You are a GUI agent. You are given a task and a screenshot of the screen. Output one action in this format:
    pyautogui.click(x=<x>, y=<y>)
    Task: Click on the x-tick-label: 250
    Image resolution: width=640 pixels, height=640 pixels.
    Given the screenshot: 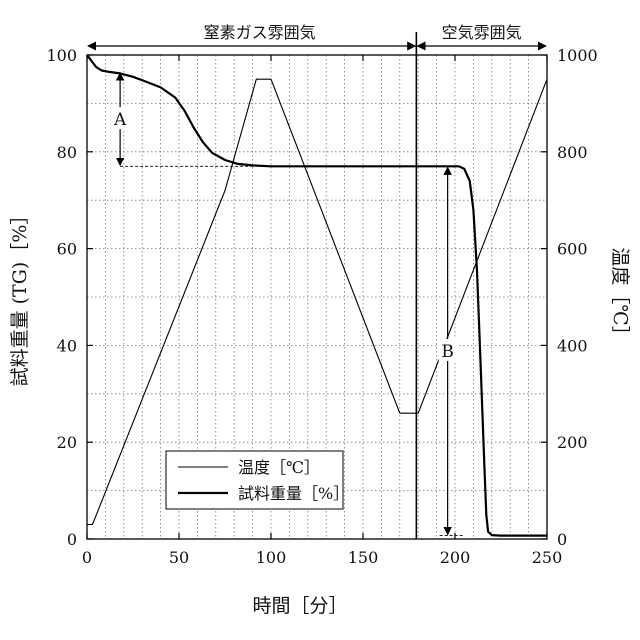 What is the action you would take?
    pyautogui.click(x=547, y=557)
    